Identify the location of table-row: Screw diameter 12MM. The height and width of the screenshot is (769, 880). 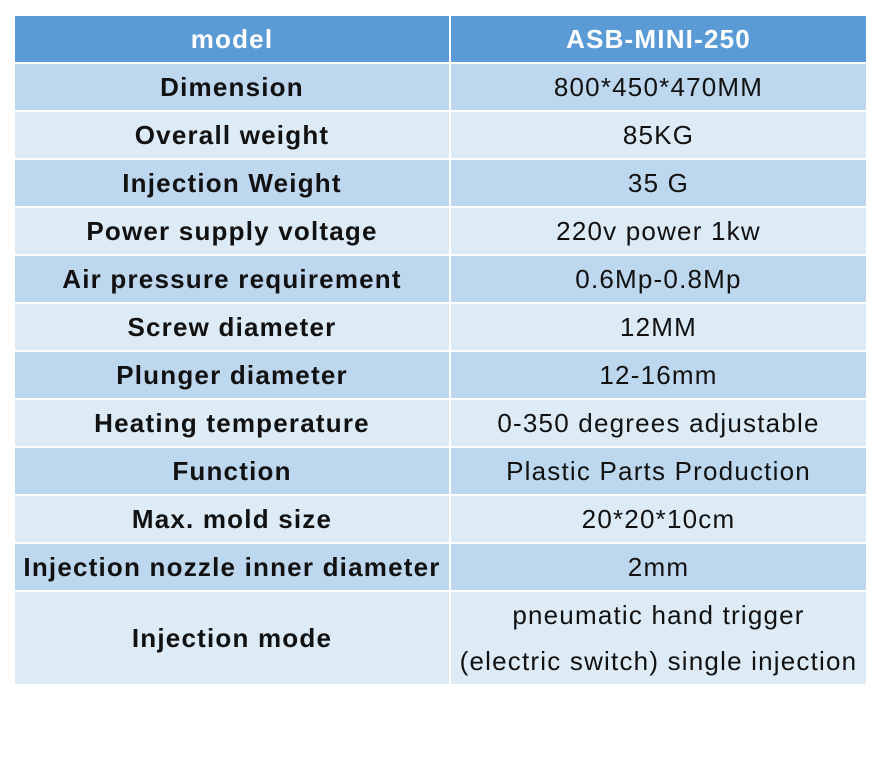
(440, 327).